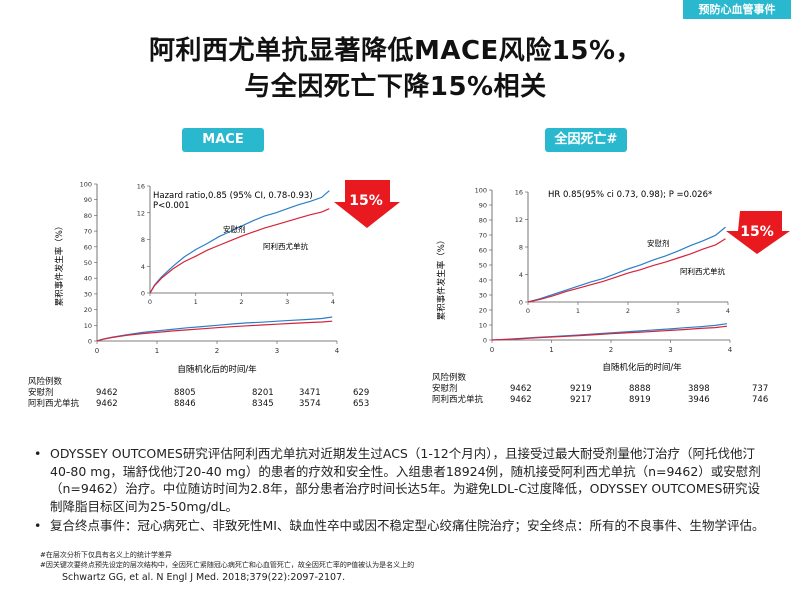 This screenshot has width=791, height=591. What do you see at coordinates (607, 400) in the screenshot?
I see `risk-row-alirocumab: 阿利西尤单抗 9462 9217 8919 3946 746` at bounding box center [607, 400].